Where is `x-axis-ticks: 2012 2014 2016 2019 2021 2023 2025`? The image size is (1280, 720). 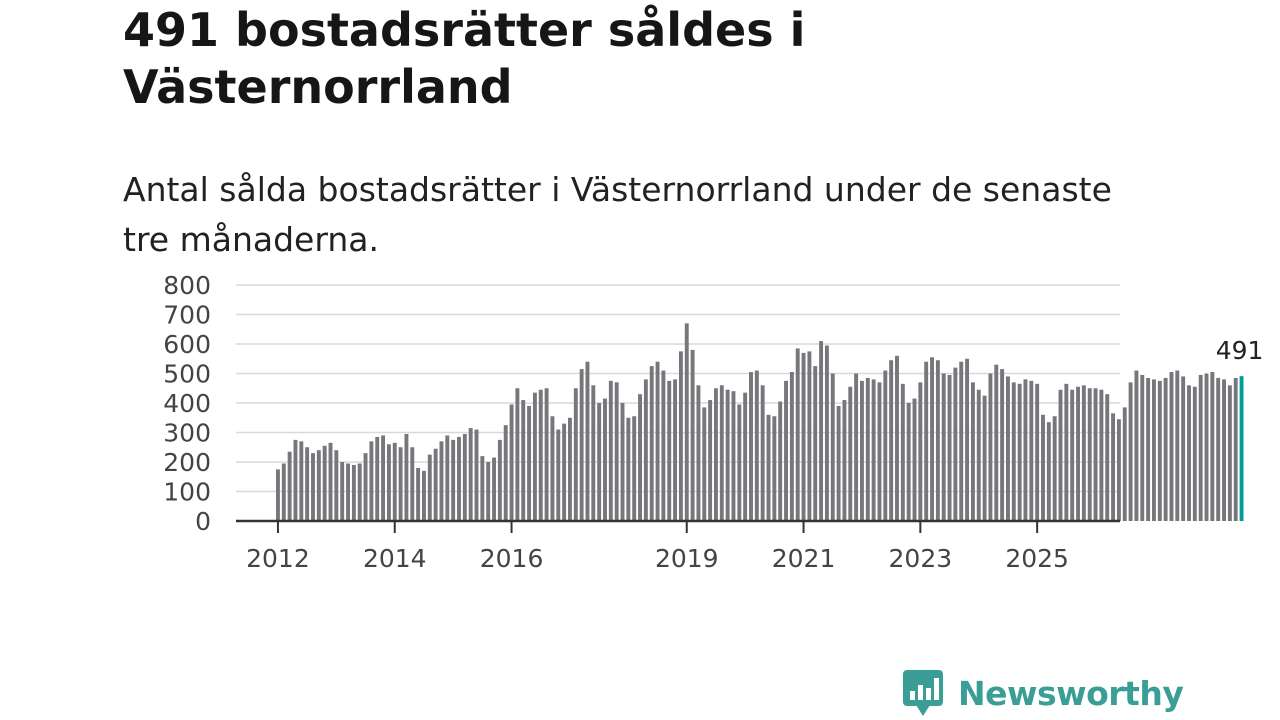 x-axis-ticks: 2012 2014 2016 2019 2021 2023 2025 is located at coordinates (657, 547).